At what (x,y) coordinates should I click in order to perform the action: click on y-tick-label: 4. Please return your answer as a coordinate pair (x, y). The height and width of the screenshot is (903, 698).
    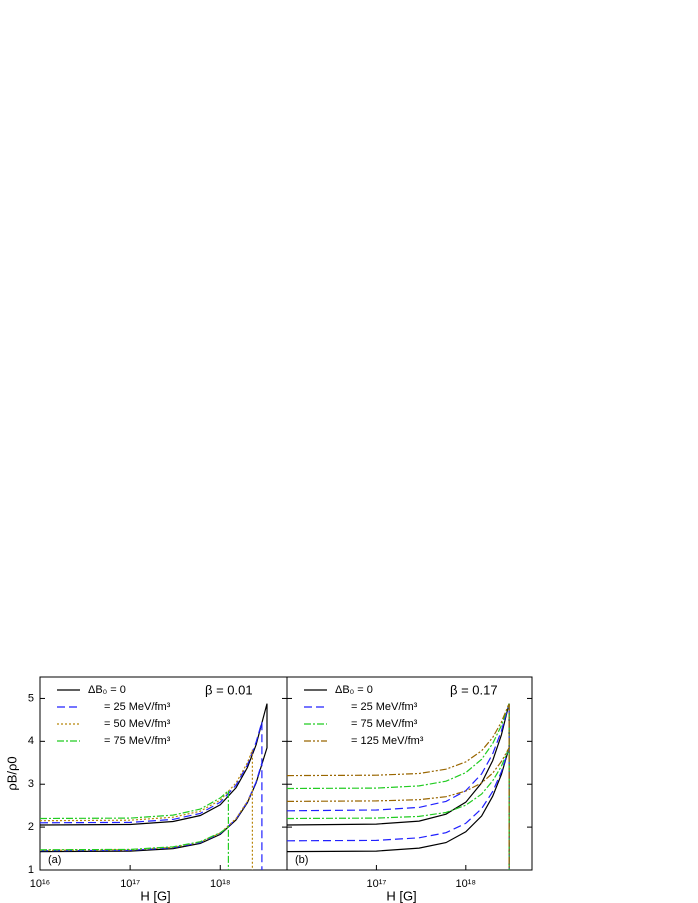
    Looking at the image, I should click on (31, 741).